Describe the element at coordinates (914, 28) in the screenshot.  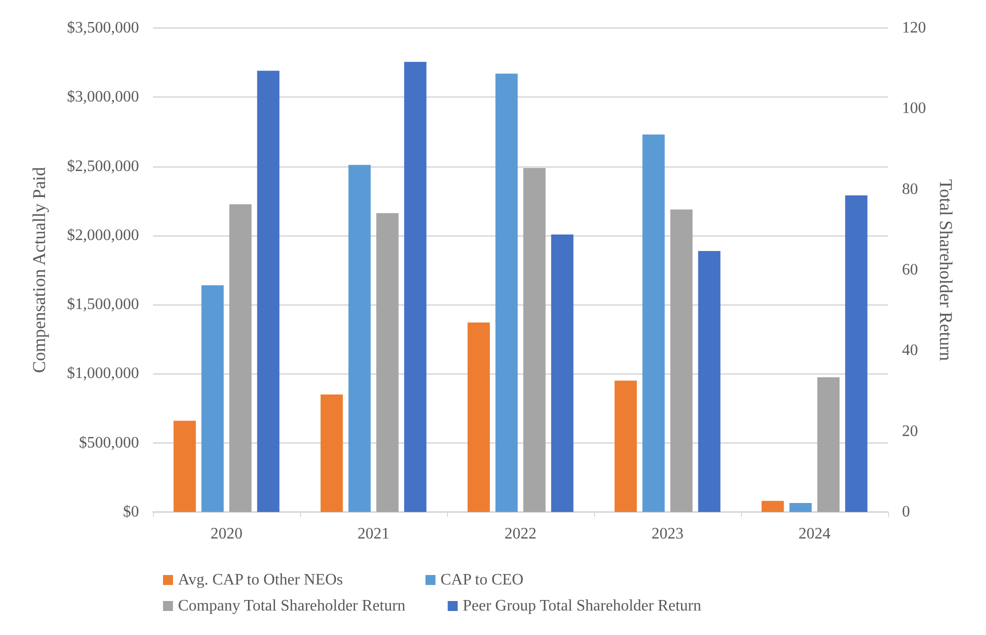
I see `y2-tick-label: 120` at that location.